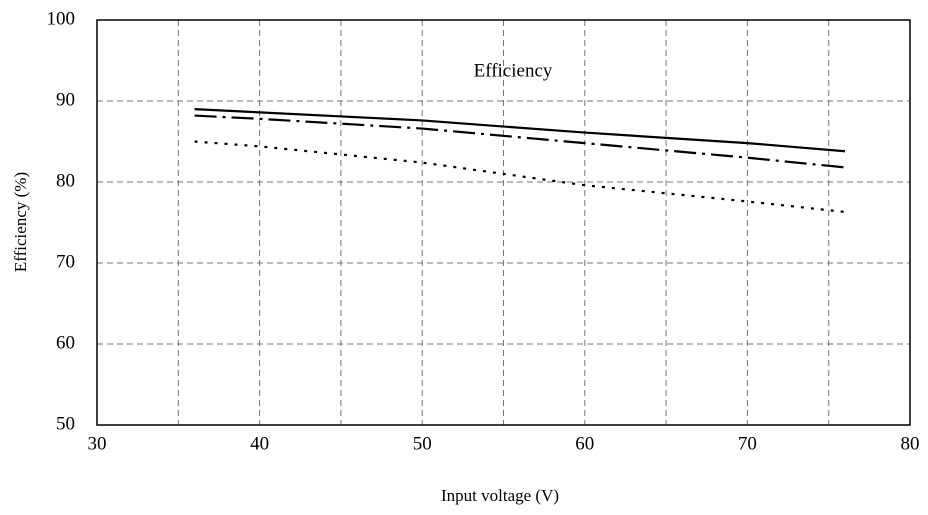  Describe the element at coordinates (910, 443) in the screenshot. I see `x-tick-label: 80` at that location.